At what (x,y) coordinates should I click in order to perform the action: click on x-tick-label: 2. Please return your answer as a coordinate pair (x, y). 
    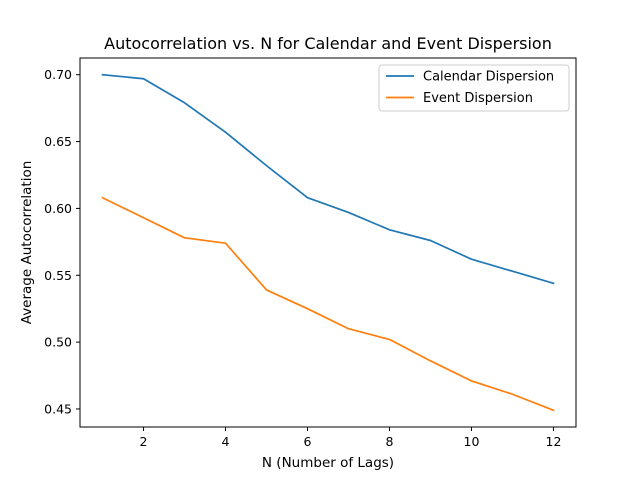
    Looking at the image, I should click on (144, 441).